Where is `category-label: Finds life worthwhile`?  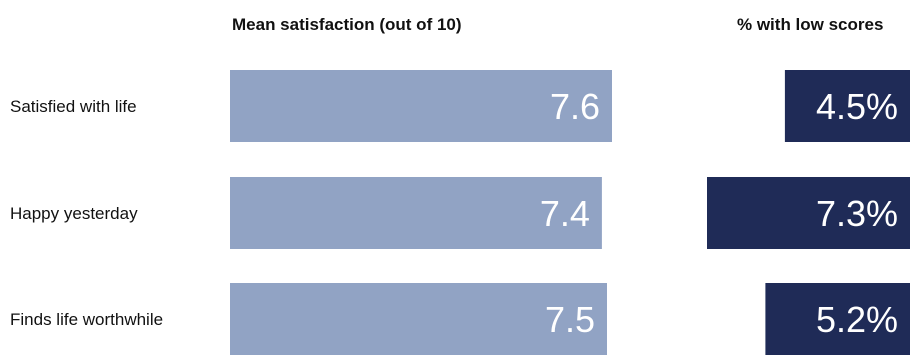 category-label: Finds life worthwhile is located at coordinates (86, 319).